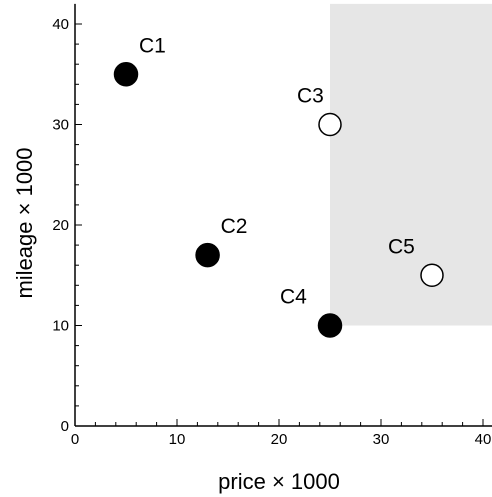 The image size is (492, 497). I want to click on y-axis-ticks: 0 10 20 30 40, so click(67, 225).